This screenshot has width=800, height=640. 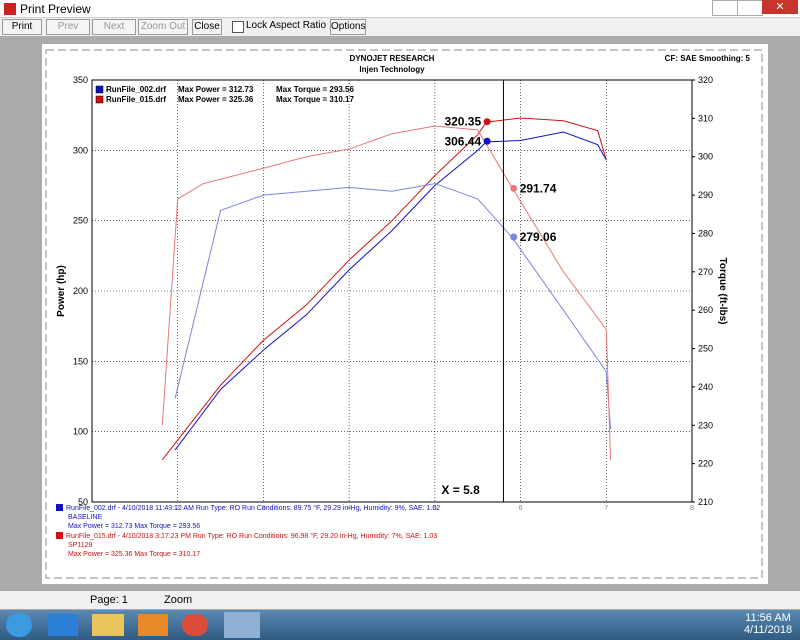 What do you see at coordinates (400, 599) in the screenshot?
I see `status-bar: Page: 1 Zoom` at bounding box center [400, 599].